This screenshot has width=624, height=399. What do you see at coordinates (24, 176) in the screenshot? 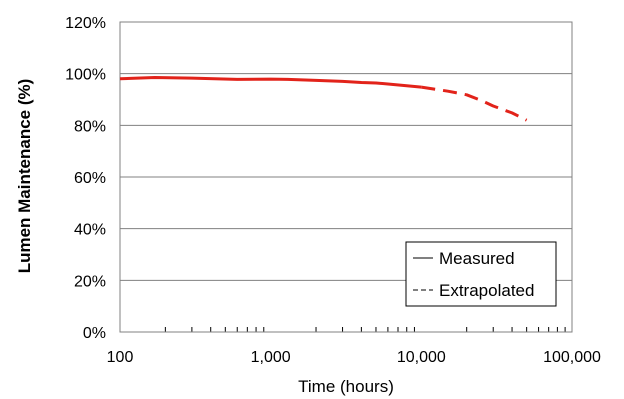
I see `y-axis-title: Lumen Maintenance (%)` at bounding box center [24, 176].